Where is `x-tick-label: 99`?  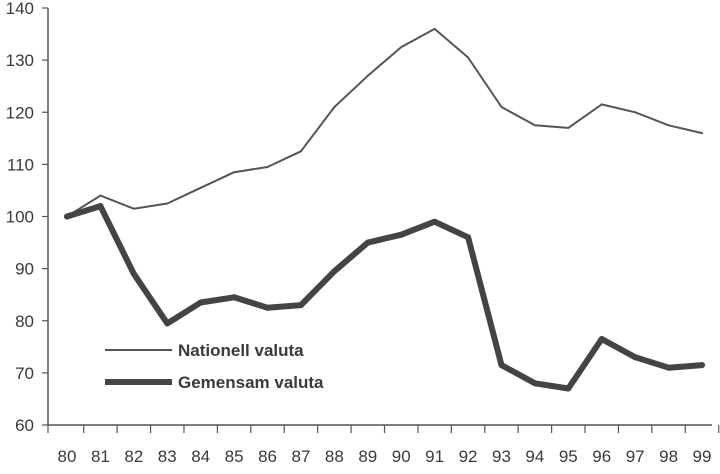
x-tick-label: 99 is located at coordinates (702, 456).